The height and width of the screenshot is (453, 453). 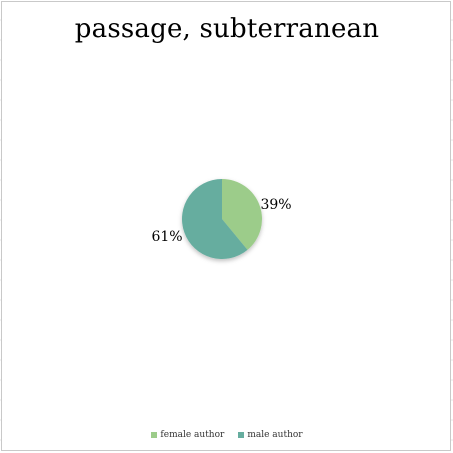 What do you see at coordinates (227, 29) in the screenshot?
I see `chart-title: passage, subterranean` at bounding box center [227, 29].